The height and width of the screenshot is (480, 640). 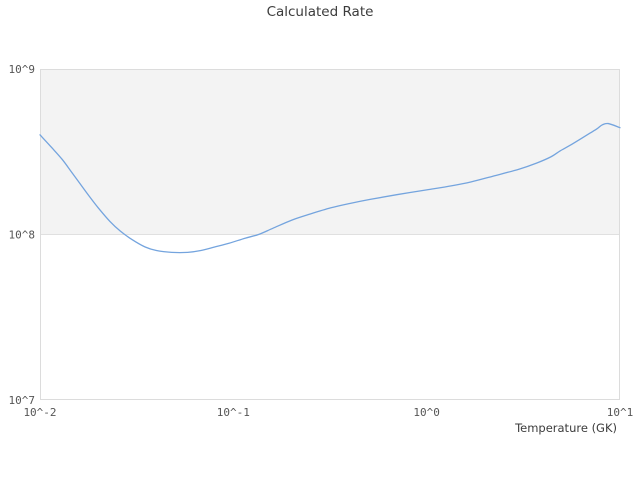 What do you see at coordinates (566, 428) in the screenshot?
I see `x-axis-title: Temperature (GK)` at bounding box center [566, 428].